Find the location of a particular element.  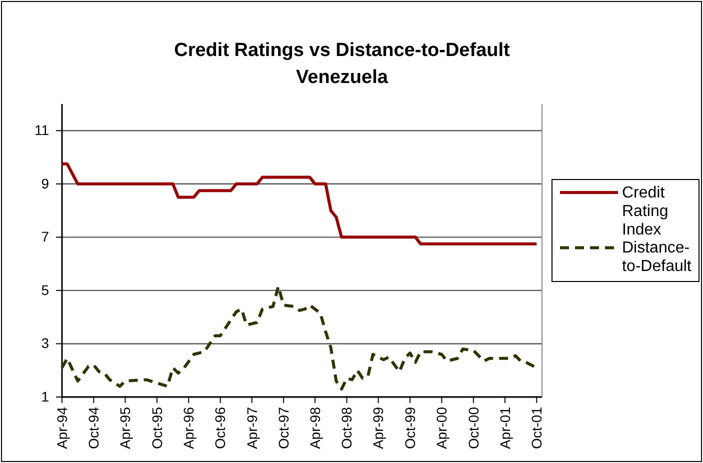

y-tick-label: 1 is located at coordinates (45, 396).